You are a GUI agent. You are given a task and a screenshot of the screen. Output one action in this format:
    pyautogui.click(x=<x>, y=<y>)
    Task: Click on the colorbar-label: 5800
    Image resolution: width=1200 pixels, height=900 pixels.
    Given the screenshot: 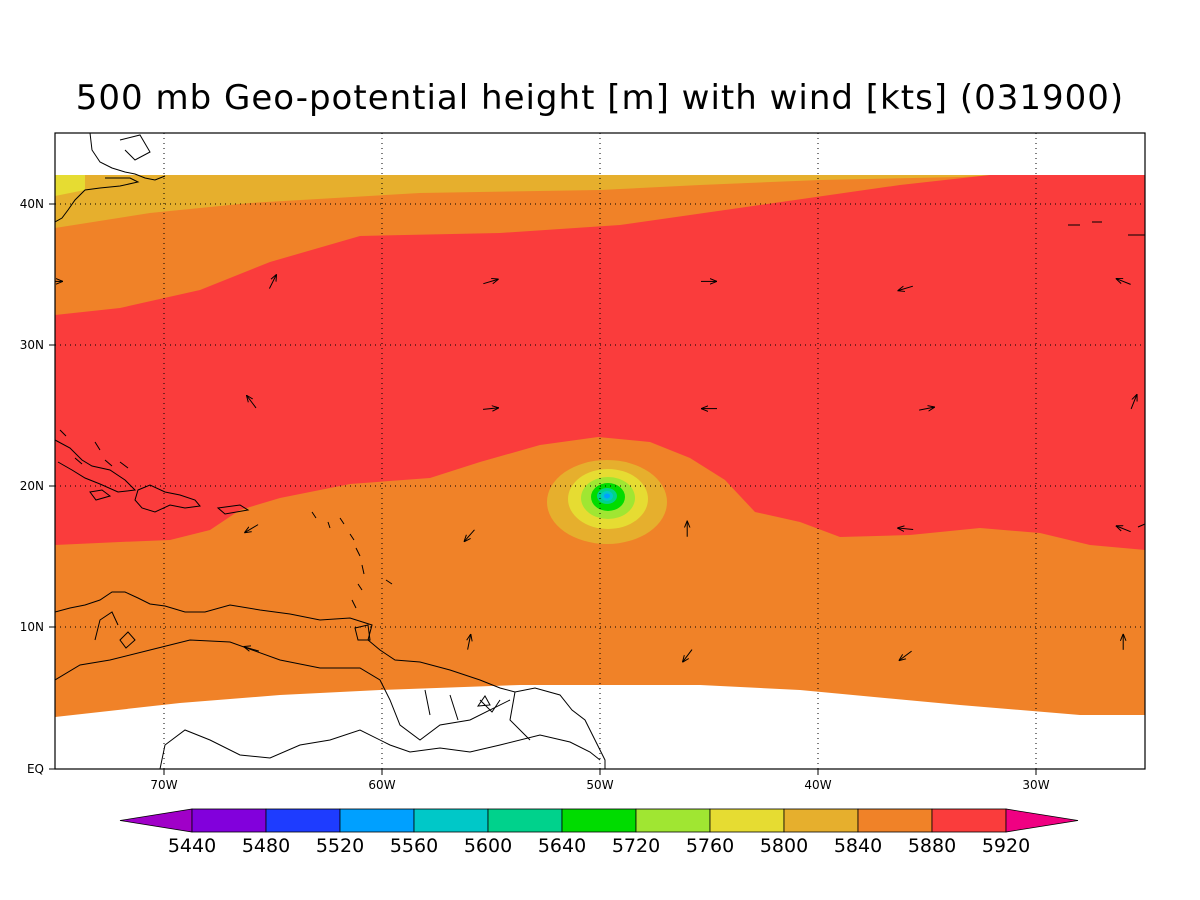 What is the action you would take?
    pyautogui.click(x=784, y=846)
    